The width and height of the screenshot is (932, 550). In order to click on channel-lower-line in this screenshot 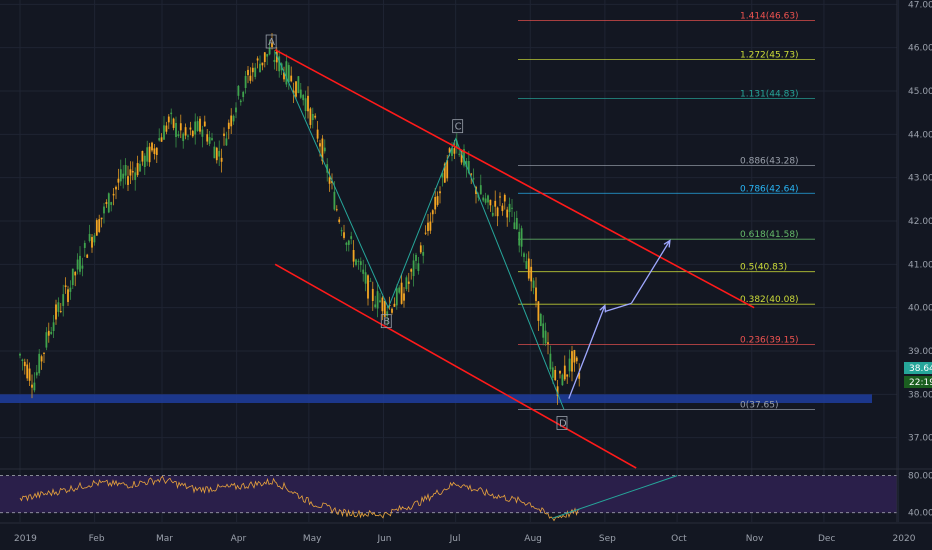, I will do `click(455, 366)`.